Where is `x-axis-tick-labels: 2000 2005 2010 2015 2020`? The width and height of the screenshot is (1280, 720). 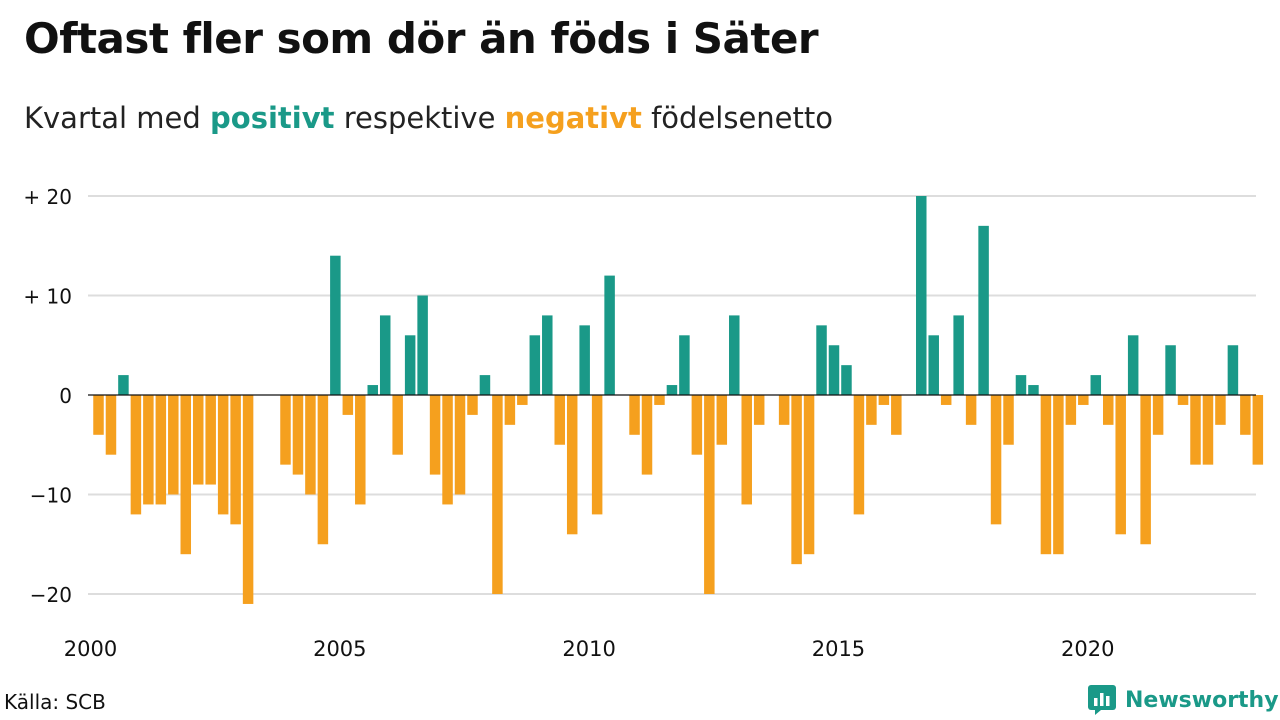 x-axis-tick-labels: 2000 2005 2010 2015 2020 is located at coordinates (589, 649).